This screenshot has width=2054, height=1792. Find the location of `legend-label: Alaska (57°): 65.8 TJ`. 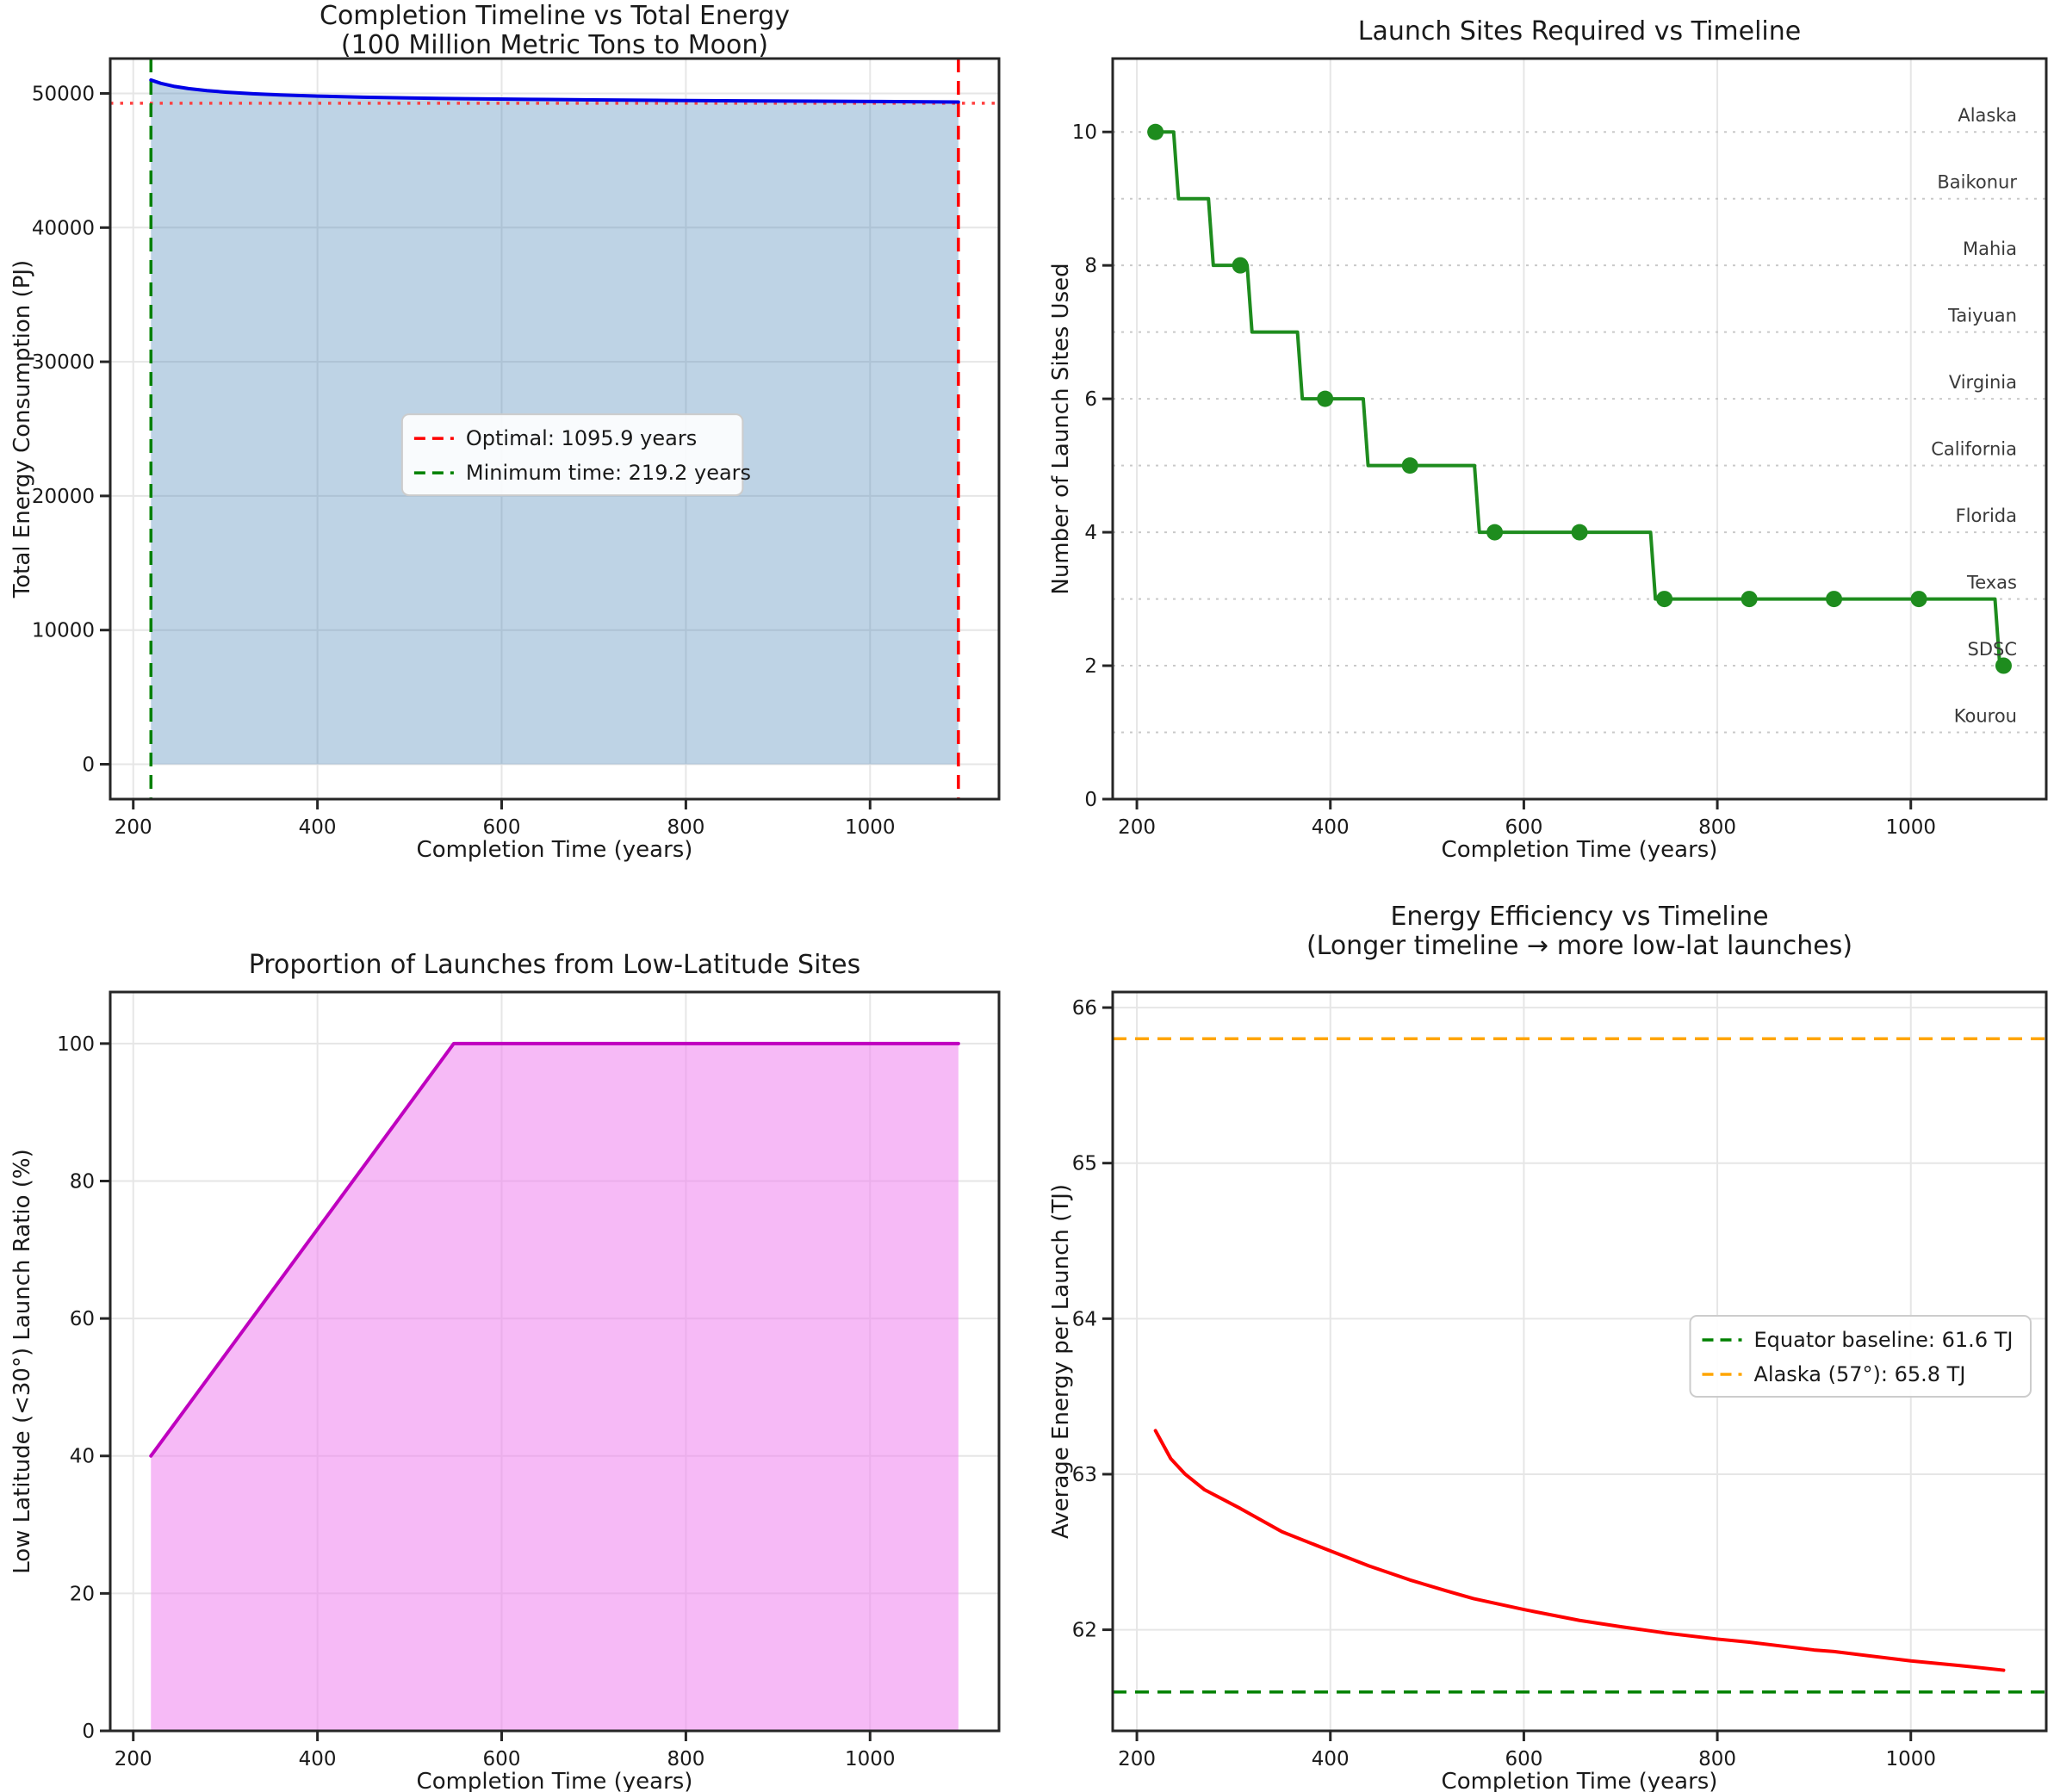

legend-label: Alaska (57°): 65.8 TJ is located at coordinates (1860, 1374).